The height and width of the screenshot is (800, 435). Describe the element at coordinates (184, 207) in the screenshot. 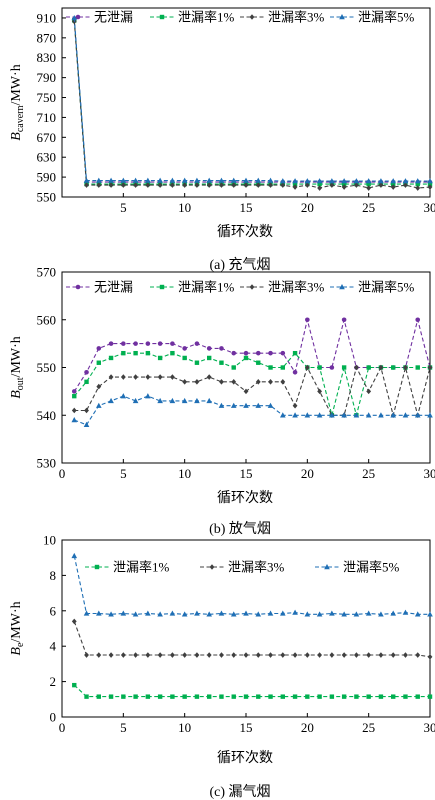

I see `chart-a-x-tick-label: 10` at that location.